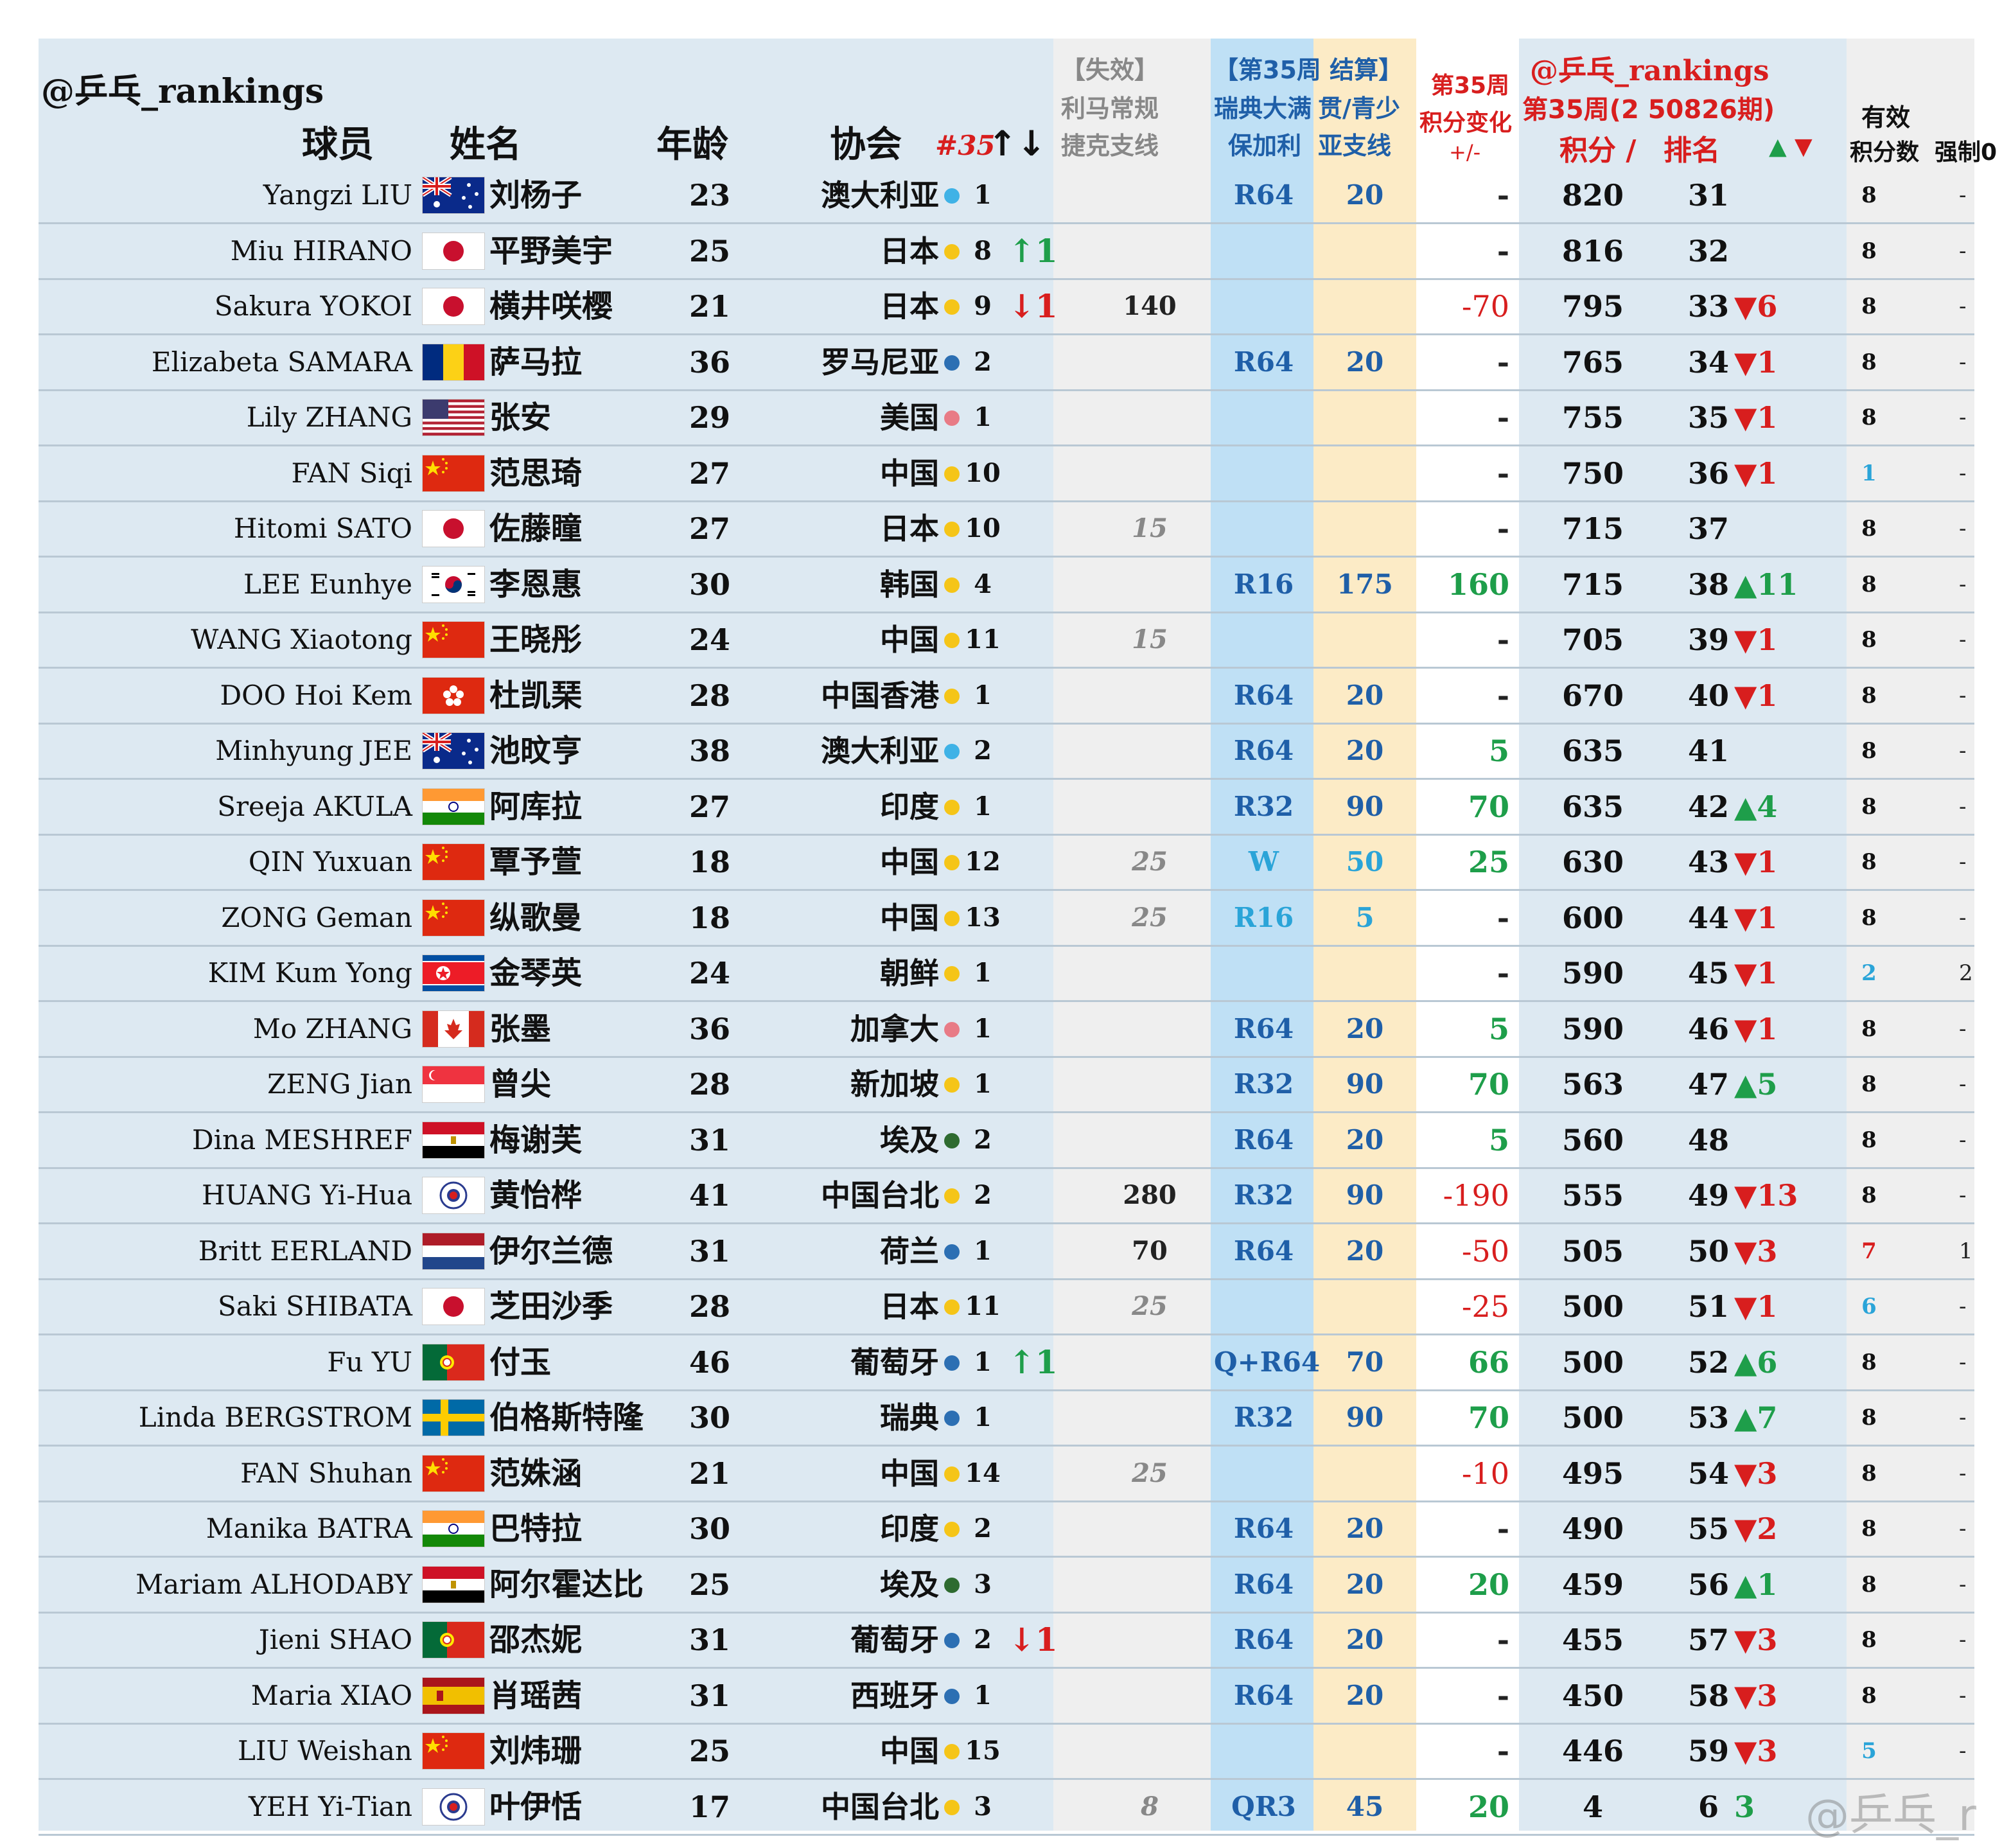  Describe the element at coordinates (1150, 639) in the screenshot. I see `expired-points: 15` at that location.